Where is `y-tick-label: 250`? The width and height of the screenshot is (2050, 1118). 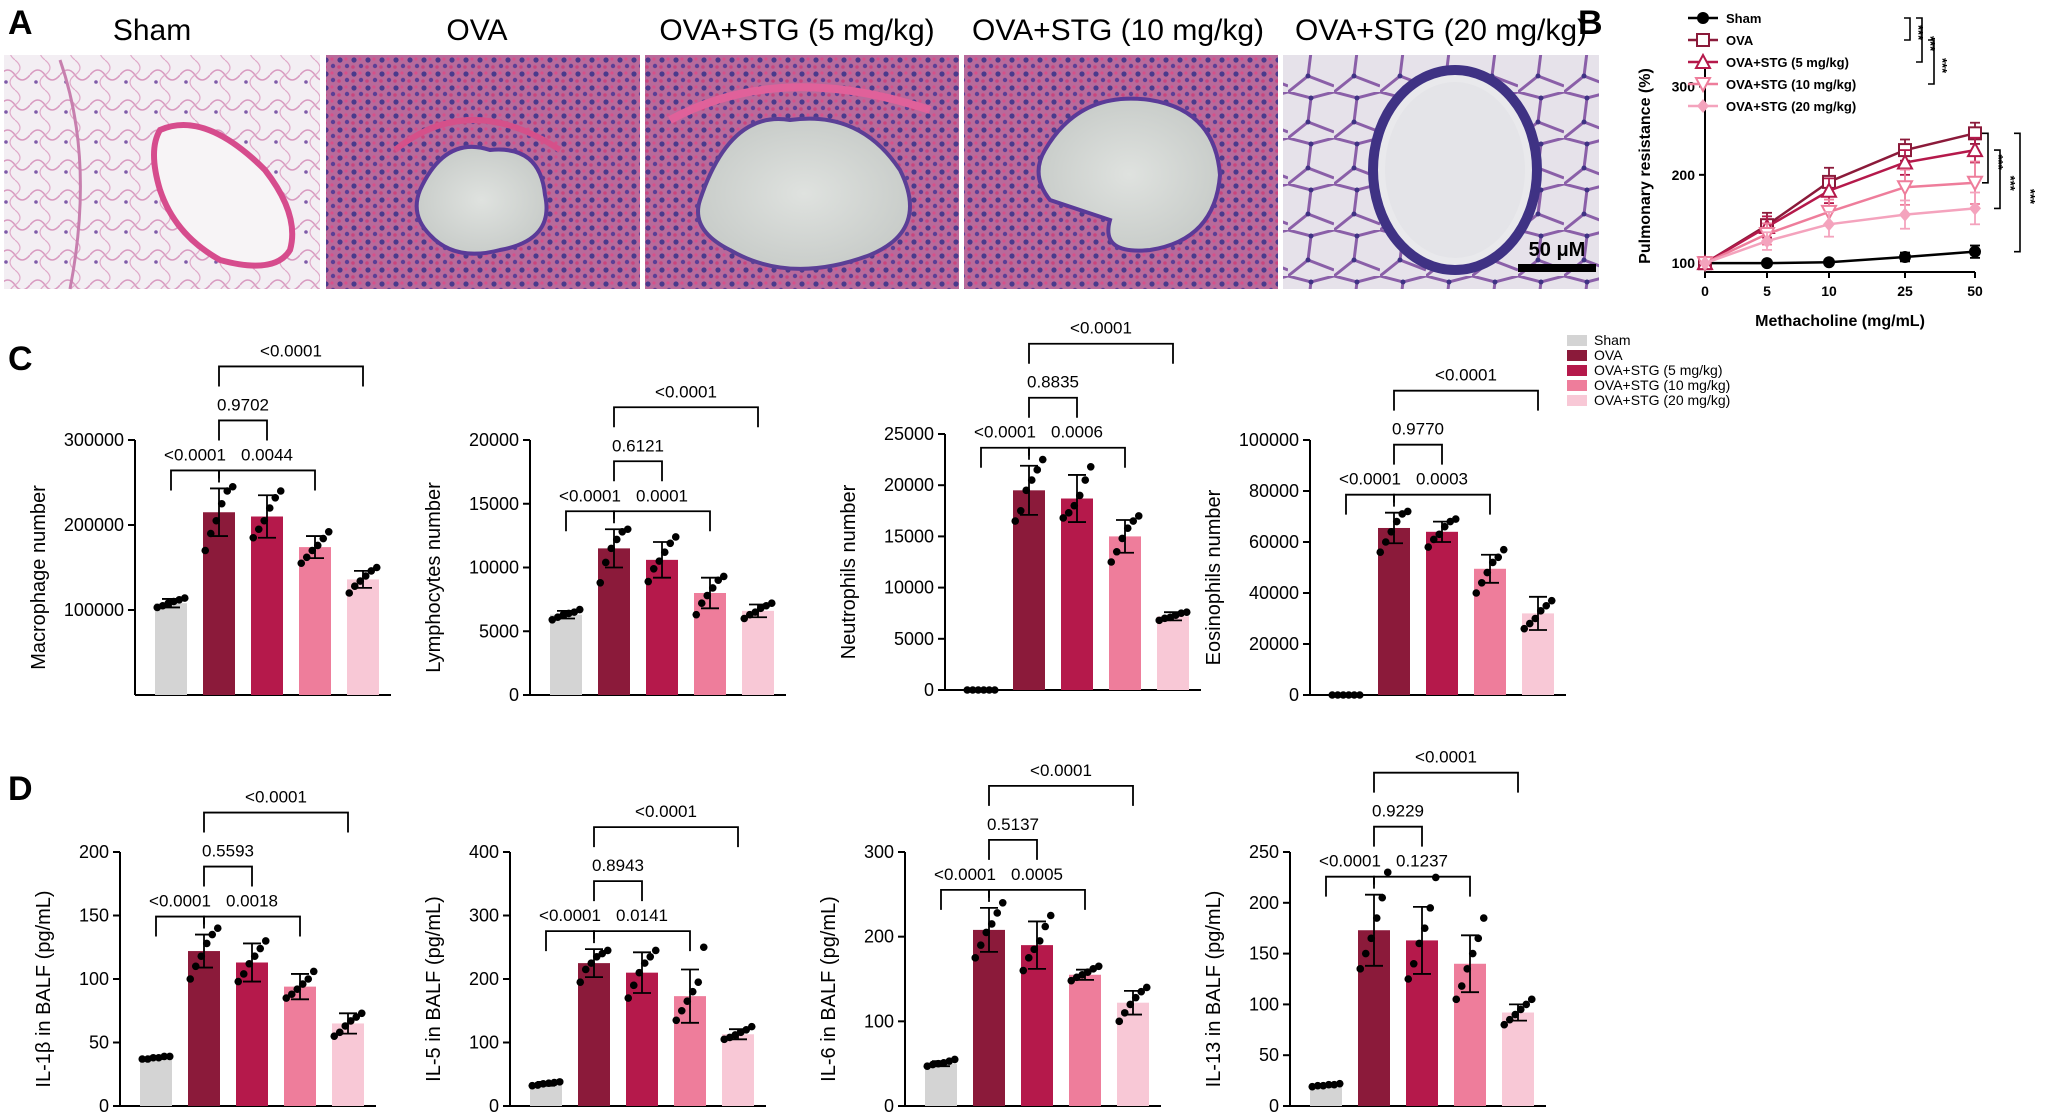 y-tick-label: 250 is located at coordinates (1264, 852).